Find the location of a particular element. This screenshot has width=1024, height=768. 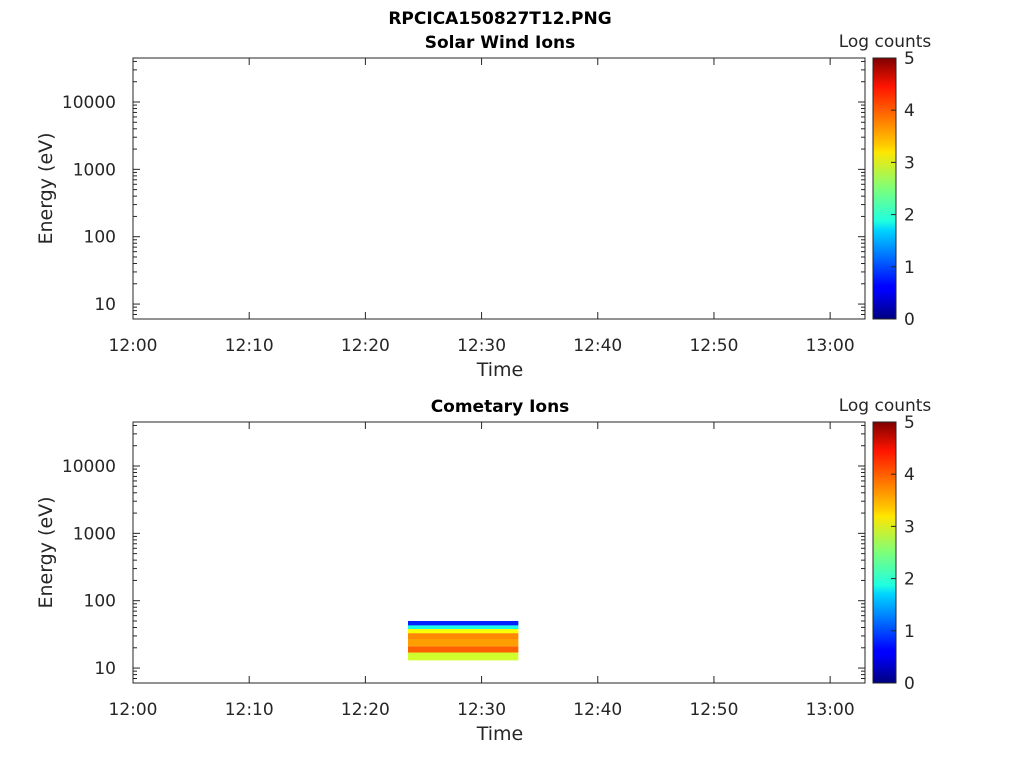

panel-title: Solar Wind Ions is located at coordinates (500, 43).